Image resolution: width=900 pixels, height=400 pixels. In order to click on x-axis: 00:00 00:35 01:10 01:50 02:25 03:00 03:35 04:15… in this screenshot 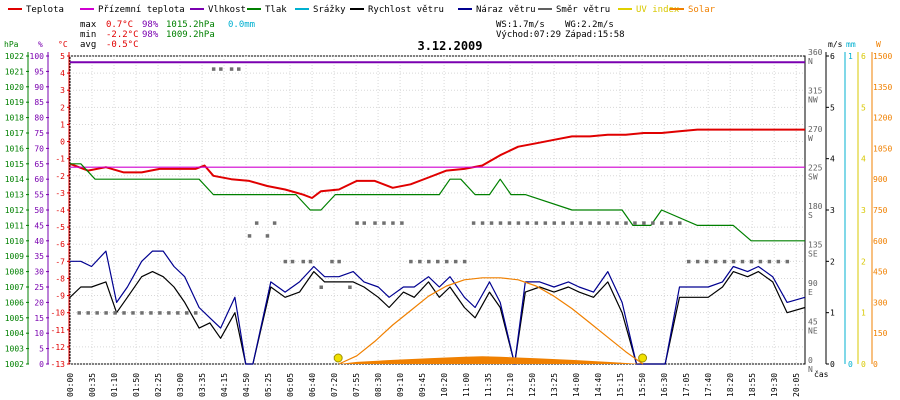, I will do `click(433, 385)`.